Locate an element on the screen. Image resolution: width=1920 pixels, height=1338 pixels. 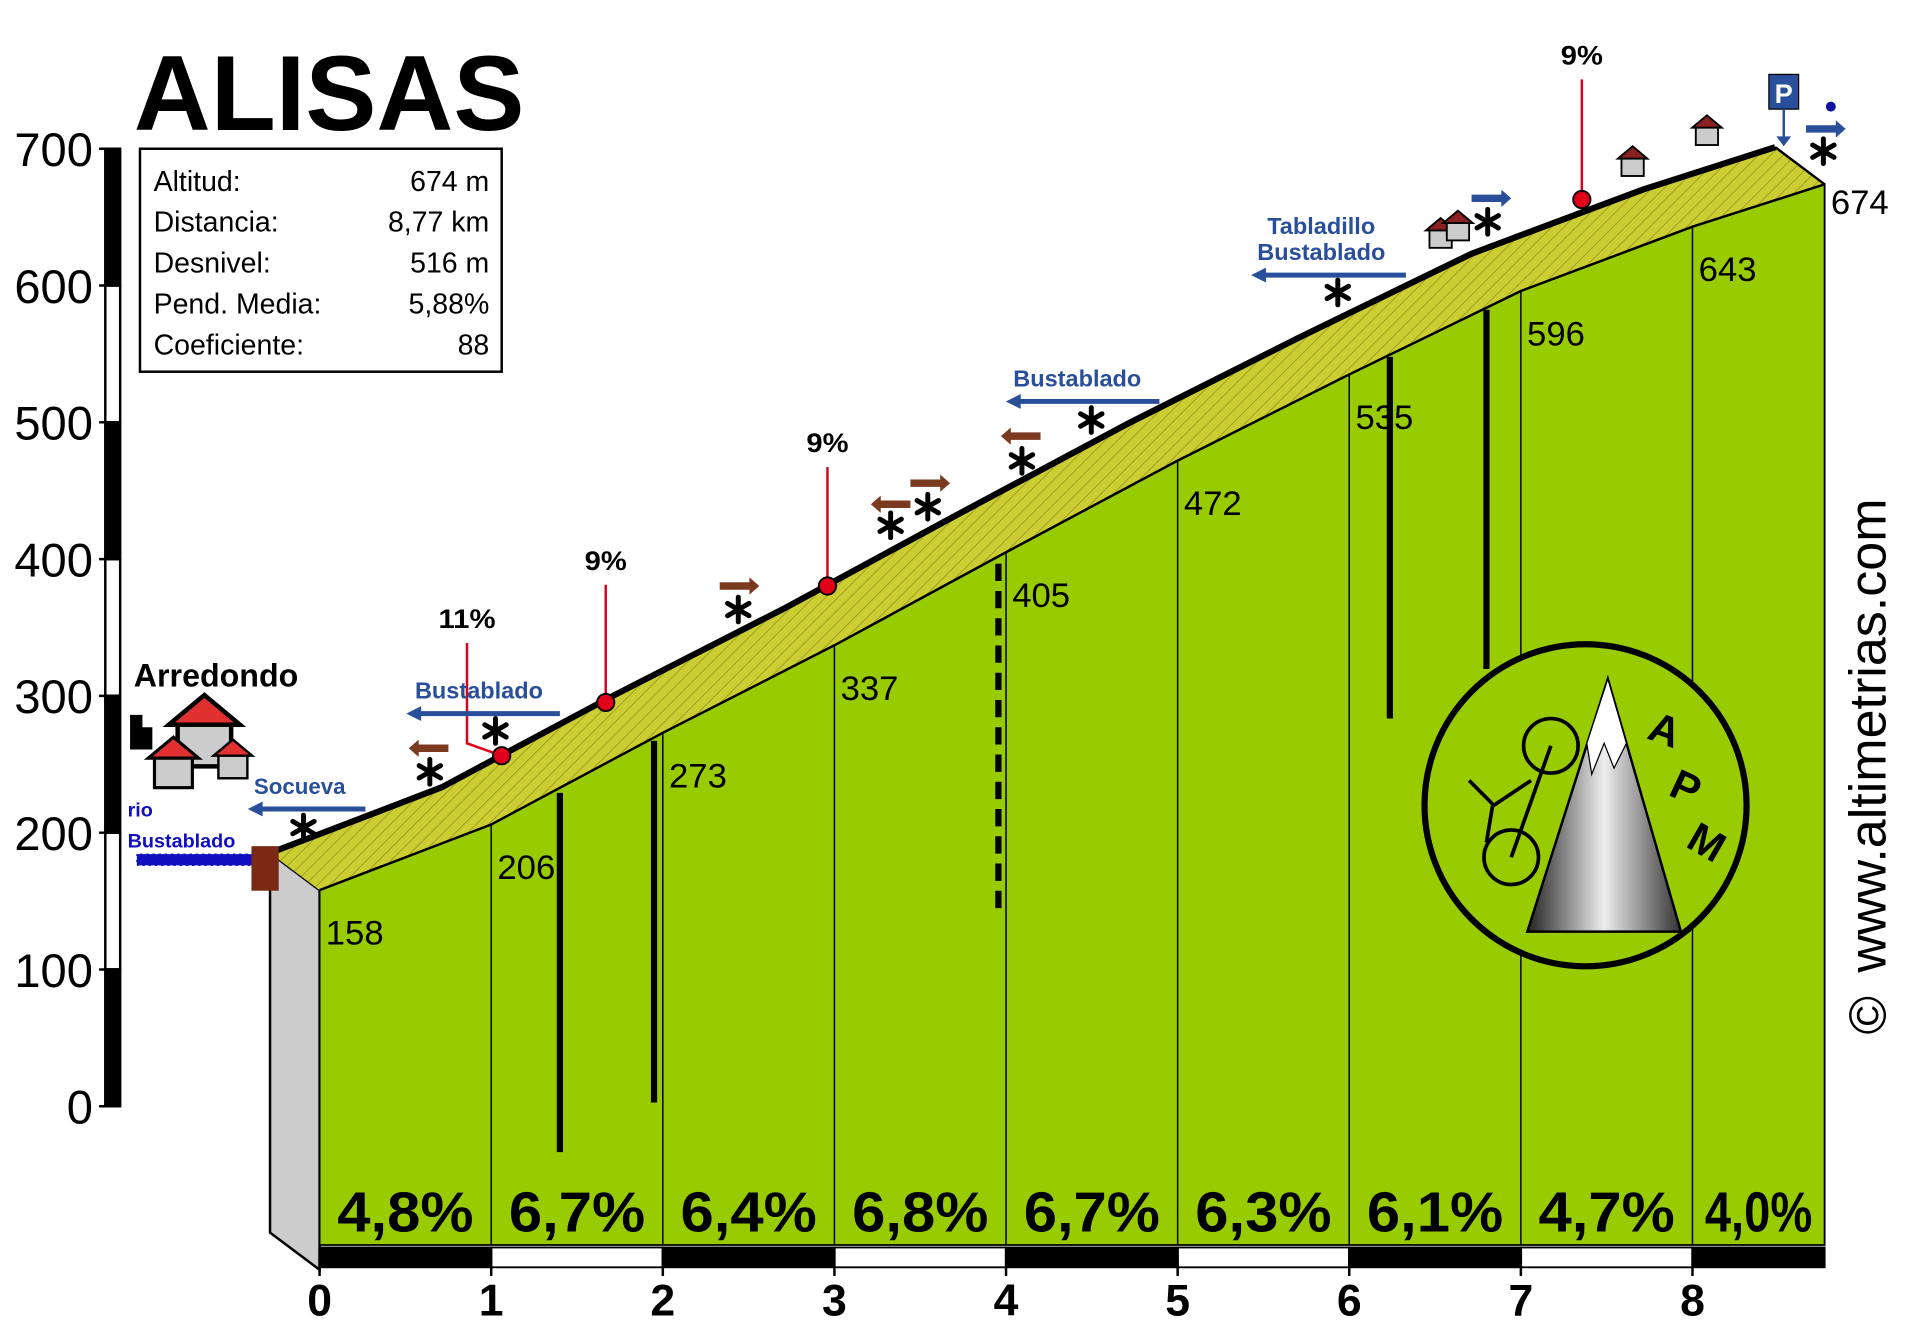
y-tick-label: 400 is located at coordinates (53, 559).